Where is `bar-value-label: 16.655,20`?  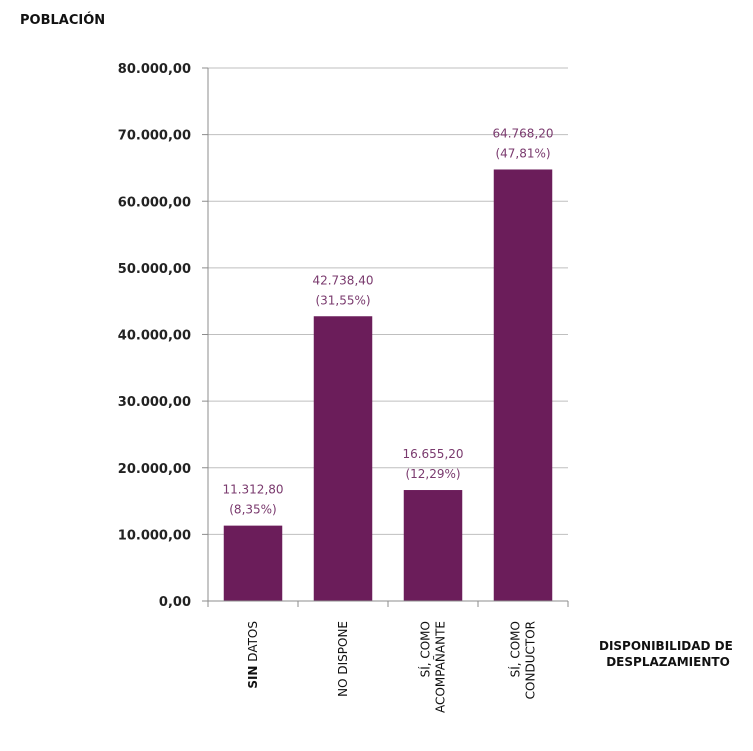
bar-value-label: 16.655,20 is located at coordinates (432, 454).